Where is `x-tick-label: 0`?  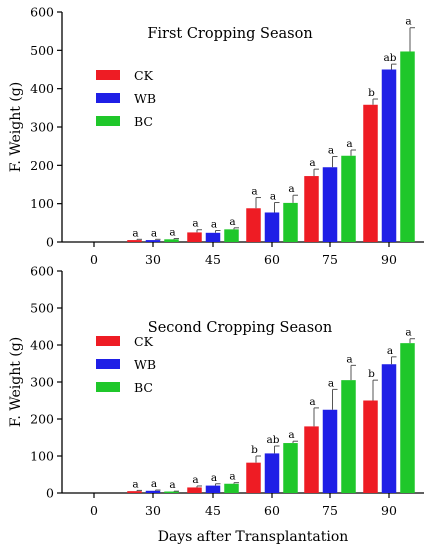 x-tick-label: 0 is located at coordinates (94, 510).